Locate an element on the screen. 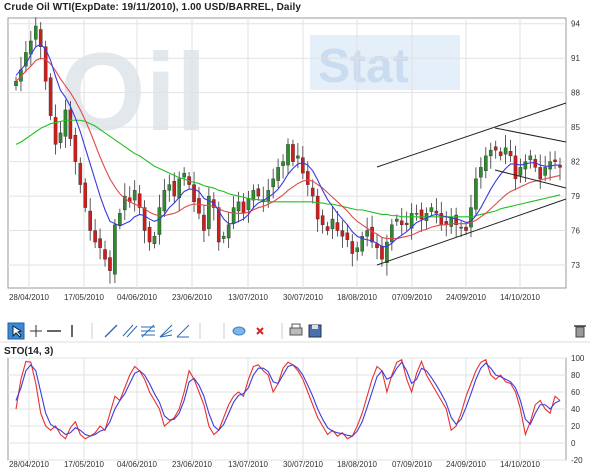  watermark-stat-box is located at coordinates (385, 62).